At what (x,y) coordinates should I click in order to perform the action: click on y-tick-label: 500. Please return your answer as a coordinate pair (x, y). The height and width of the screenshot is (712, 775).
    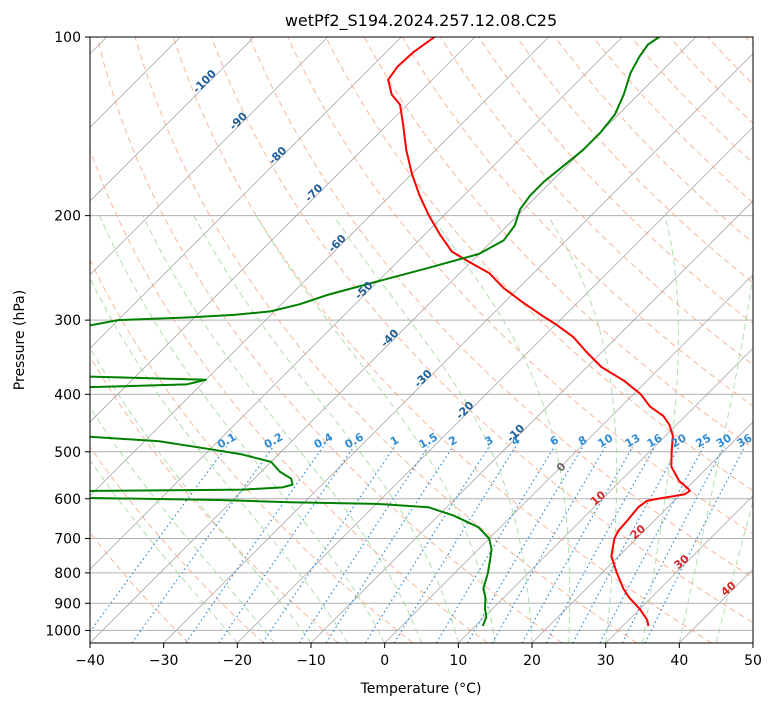
    Looking at the image, I should click on (67, 453).